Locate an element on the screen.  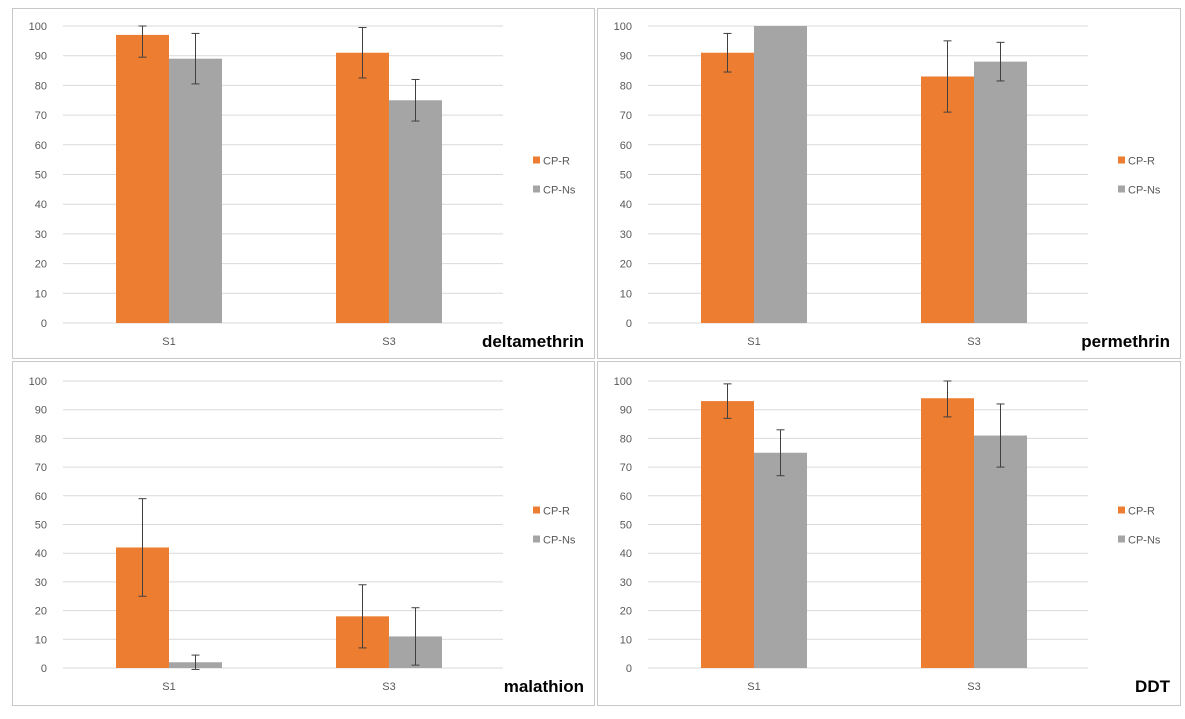
bar-permethrin-cp-ns-s1 is located at coordinates (780, 174).